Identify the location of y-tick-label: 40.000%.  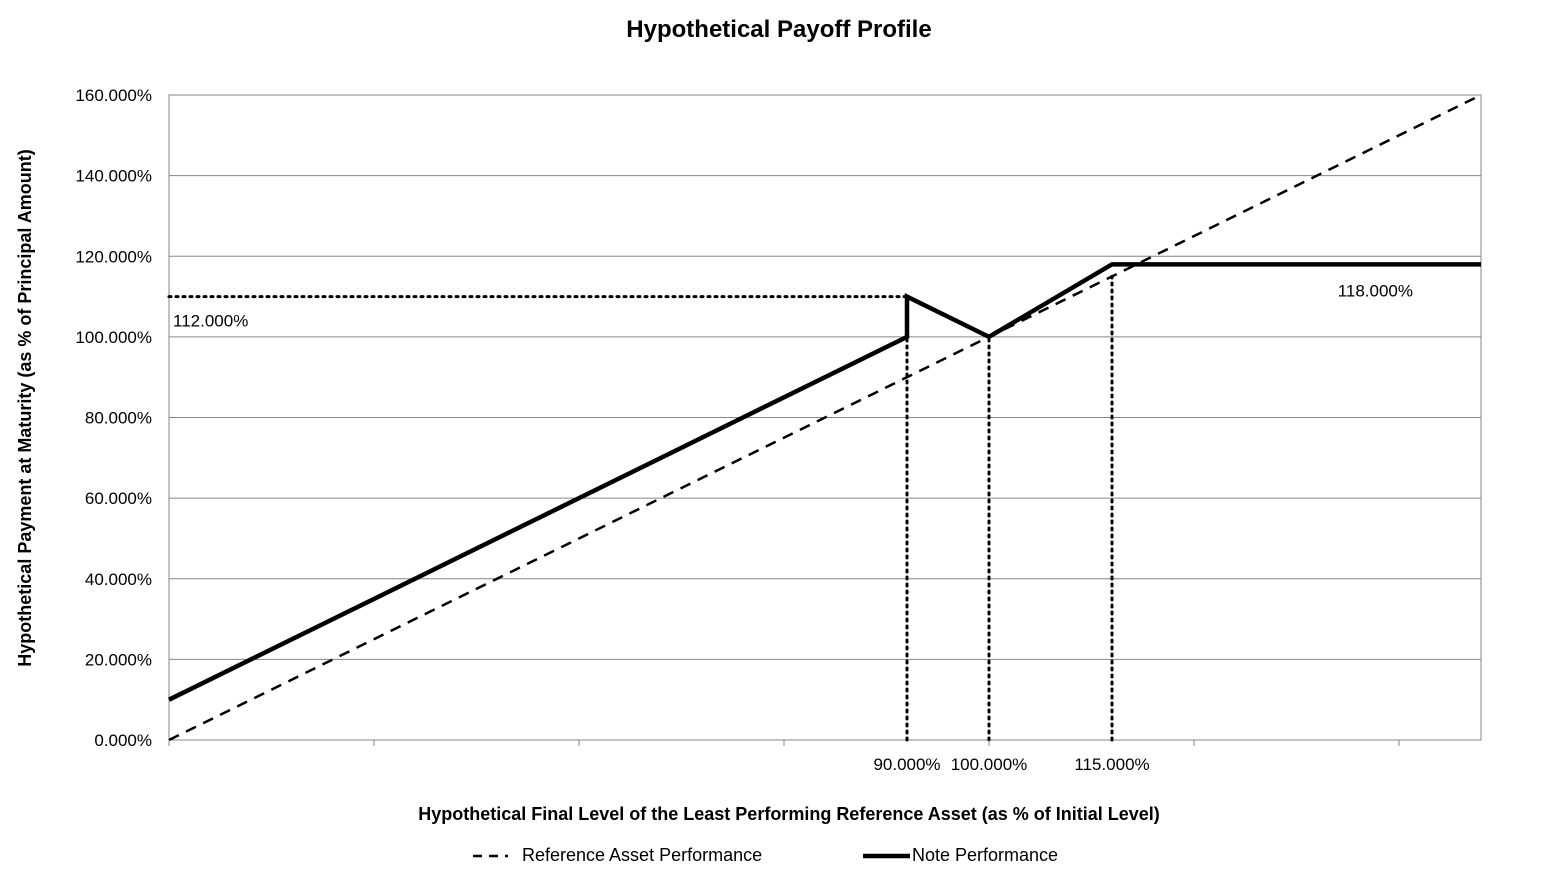
(118, 579).